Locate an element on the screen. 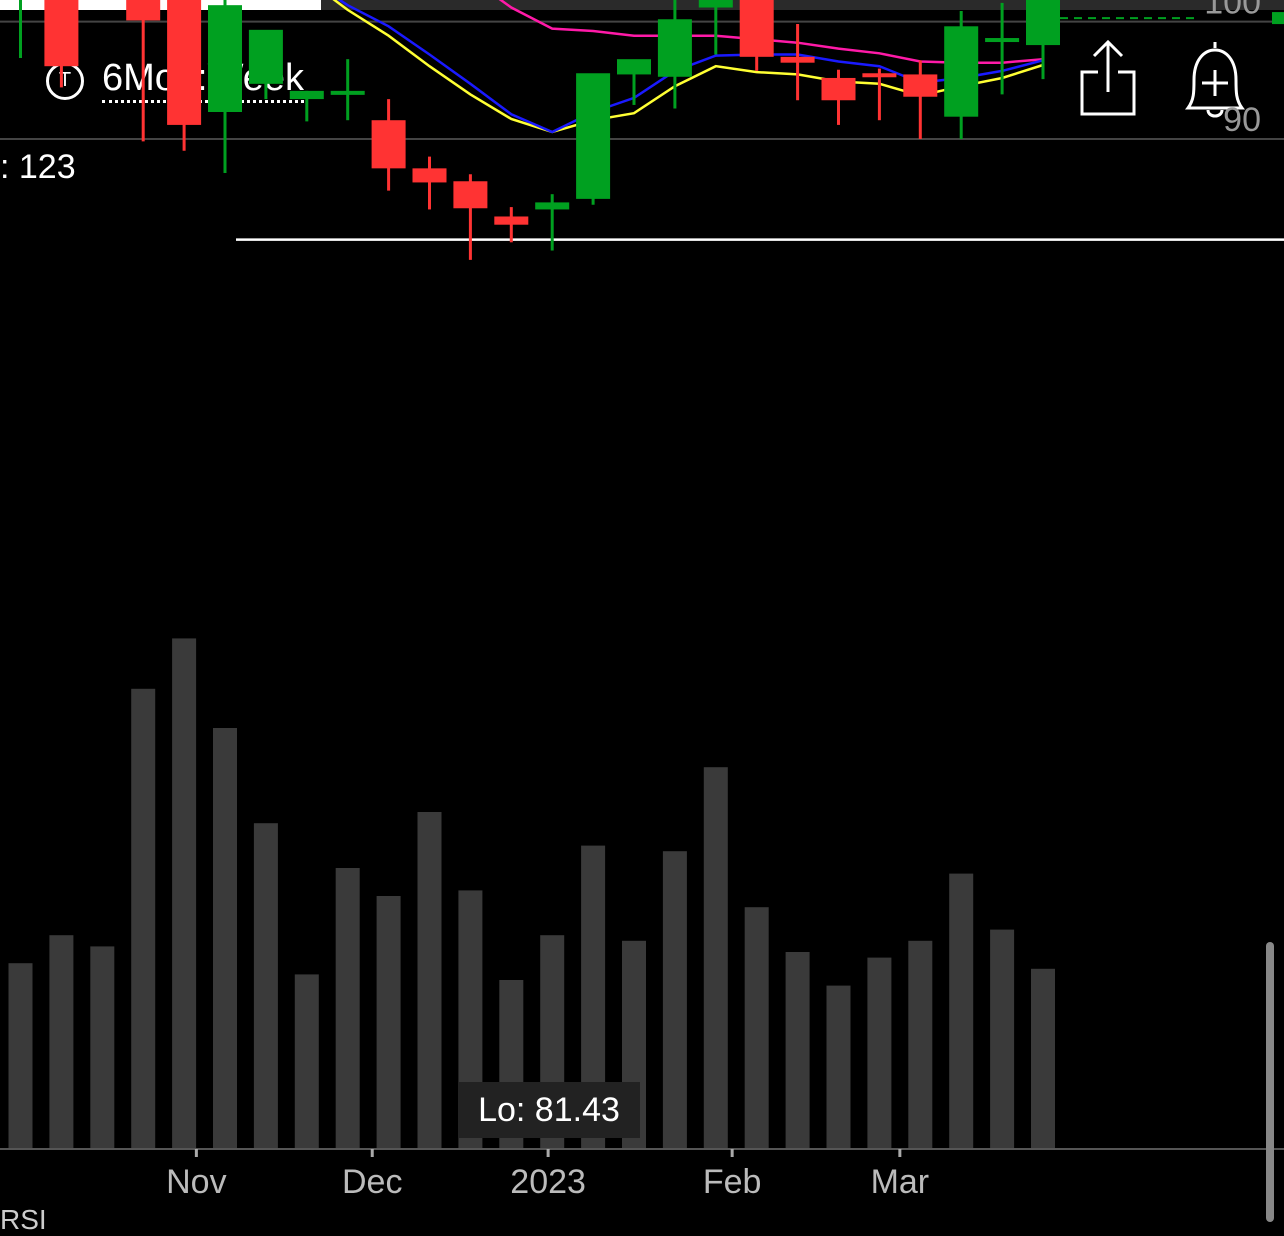 Image resolution: width=1284 pixels, height=1236 pixels. y-tick-label: 100 is located at coordinates (1232, 11).